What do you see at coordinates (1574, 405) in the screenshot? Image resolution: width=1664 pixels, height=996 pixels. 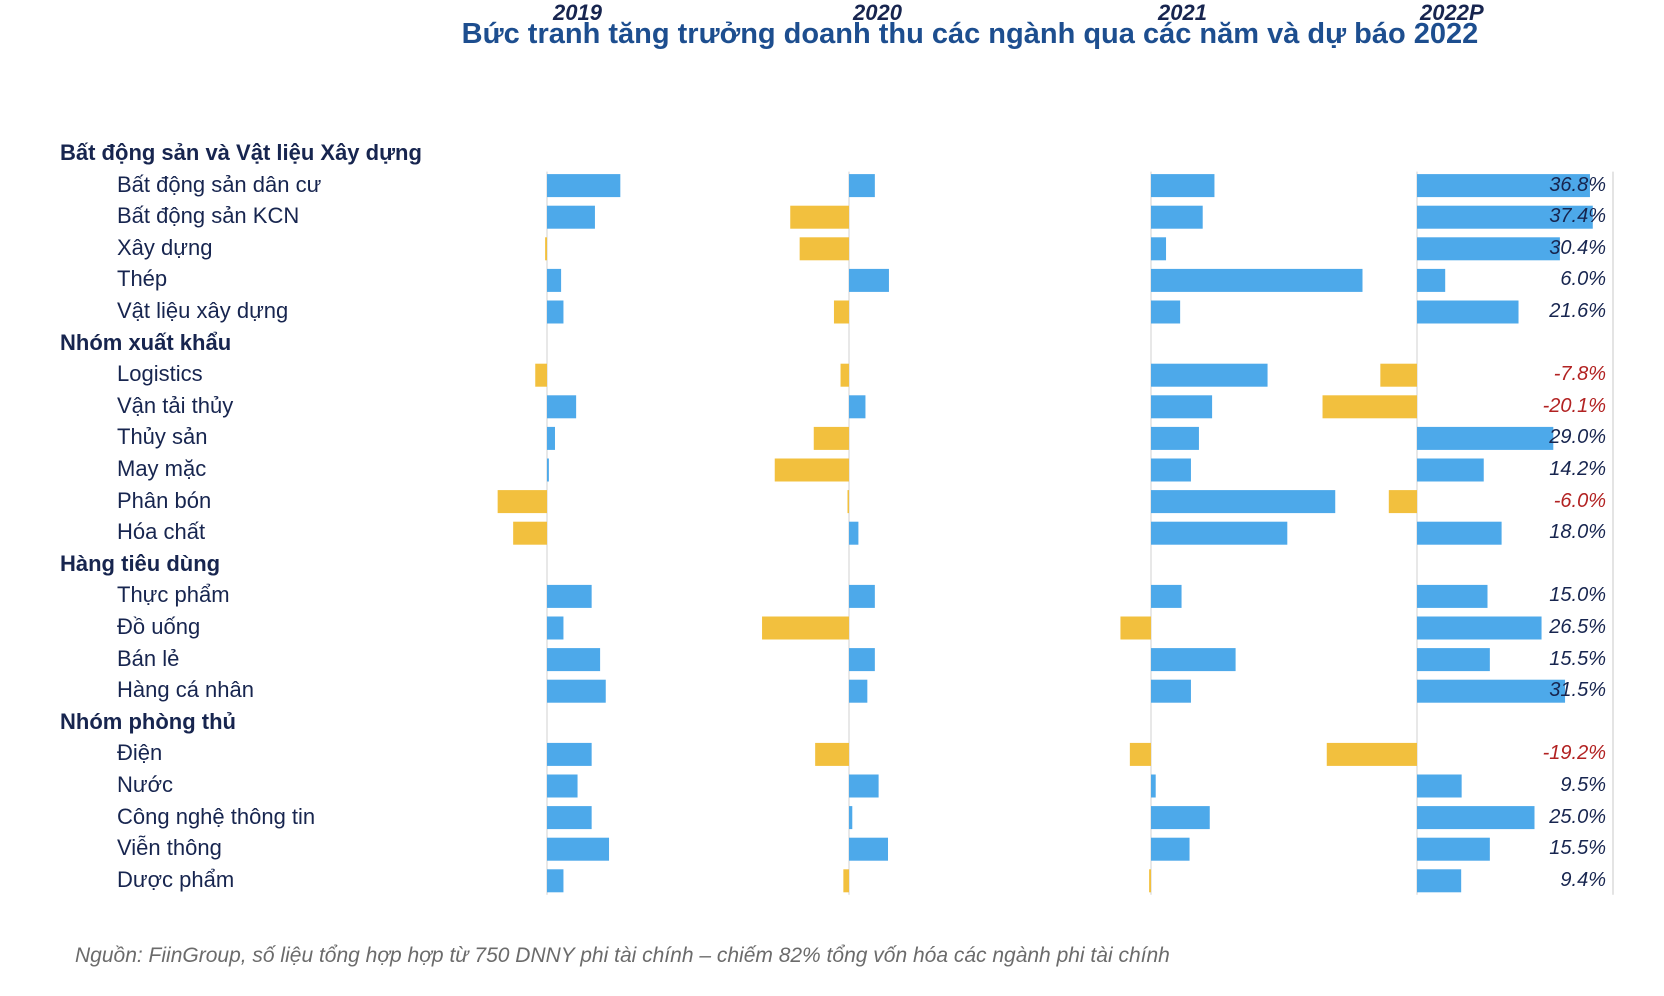 I see `value-label: -20.1%` at bounding box center [1574, 405].